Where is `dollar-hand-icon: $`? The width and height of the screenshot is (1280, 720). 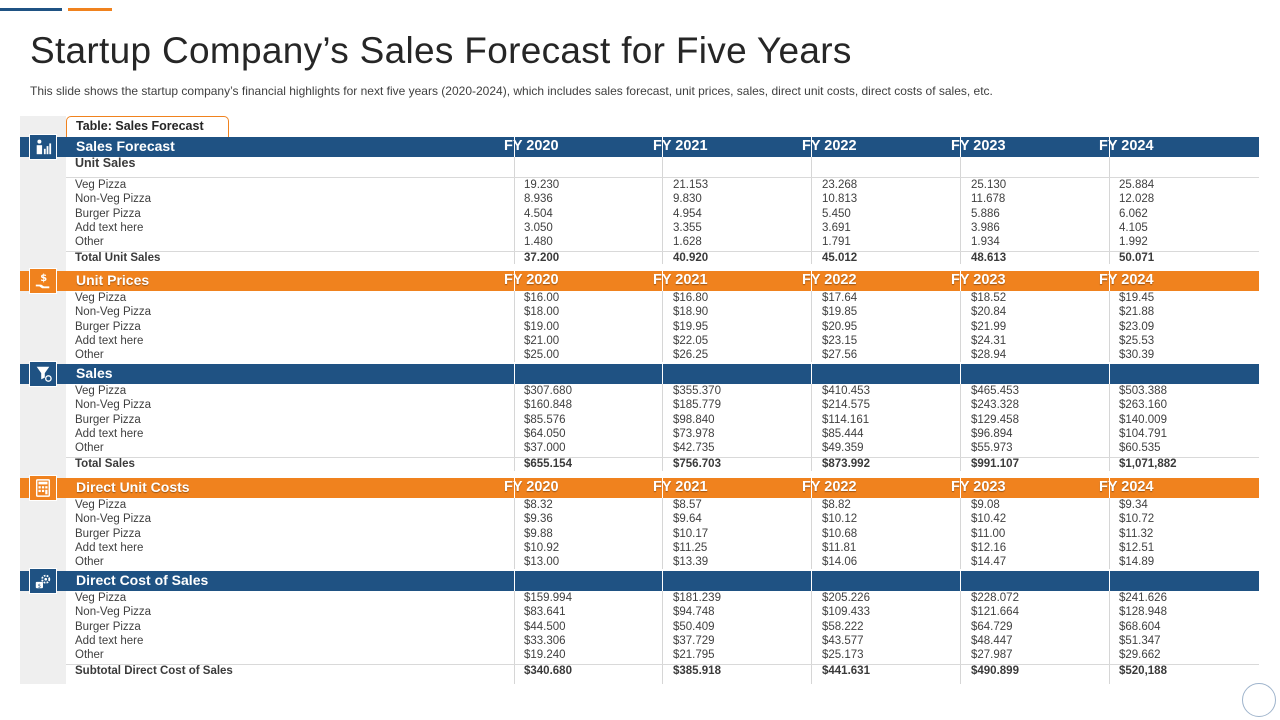 dollar-hand-icon: $ is located at coordinates (43, 281).